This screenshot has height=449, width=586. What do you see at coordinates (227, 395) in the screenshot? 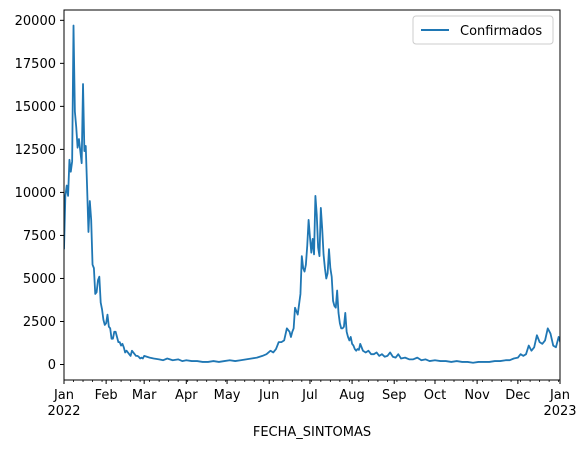
I see `x-tick-label: May` at bounding box center [227, 395].